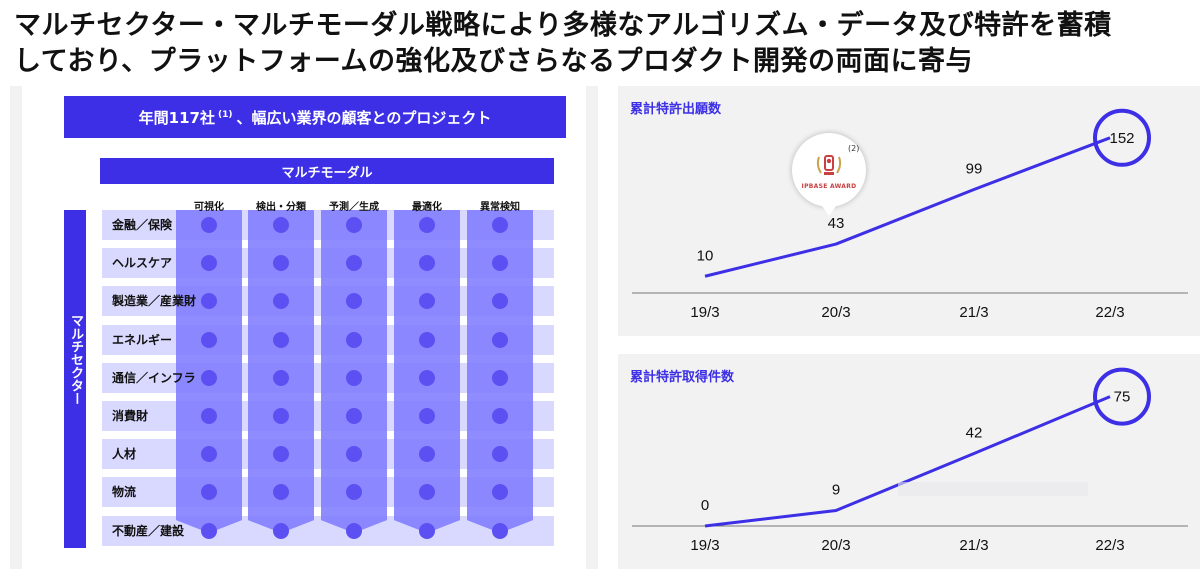 This screenshot has height=569, width=1200. What do you see at coordinates (154, 301) in the screenshot?
I see `matrix-row-label: 製造業／産業財` at bounding box center [154, 301].